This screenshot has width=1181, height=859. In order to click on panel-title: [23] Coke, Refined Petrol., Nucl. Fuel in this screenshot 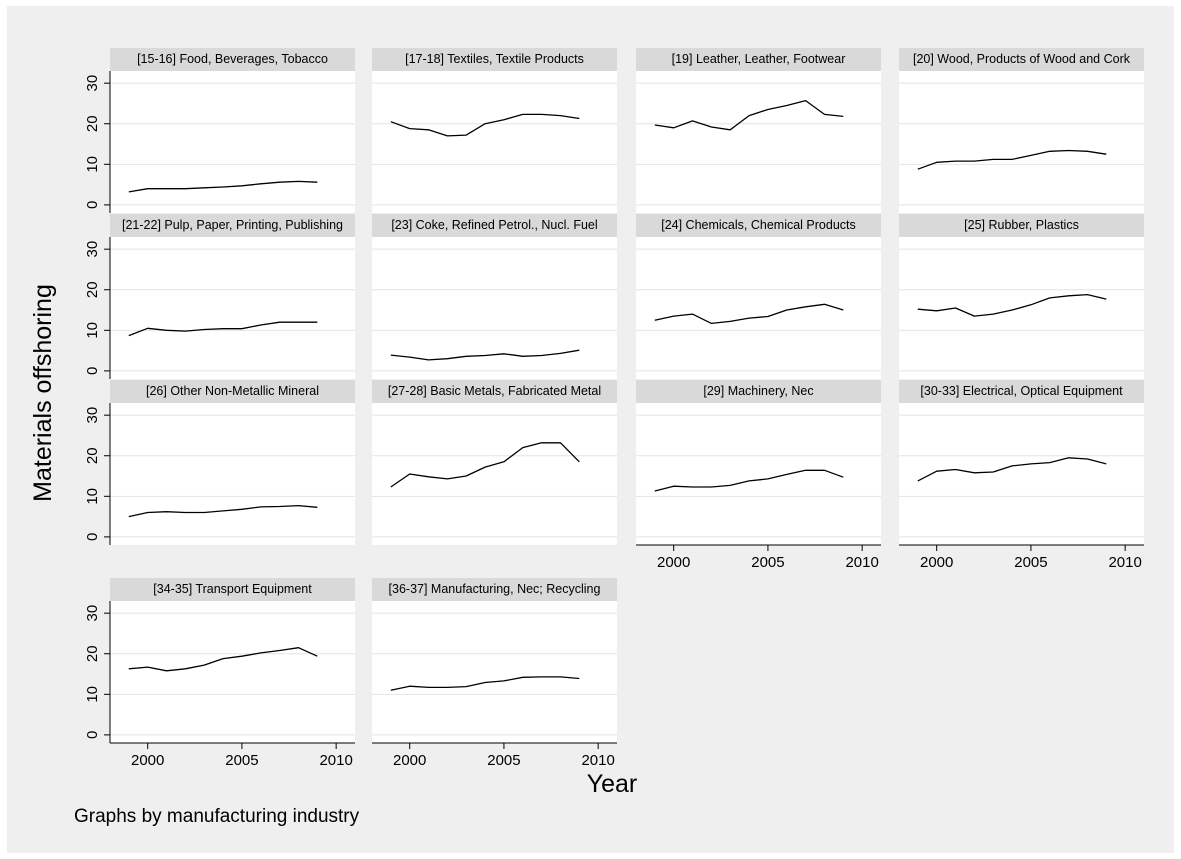, I will do `click(494, 225)`.